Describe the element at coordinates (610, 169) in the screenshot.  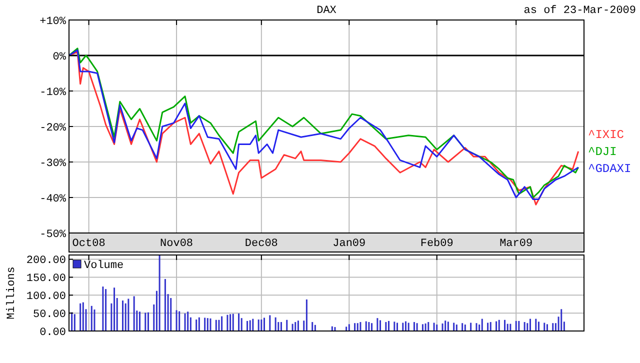
I see `series-label: ^GDAXI` at that location.